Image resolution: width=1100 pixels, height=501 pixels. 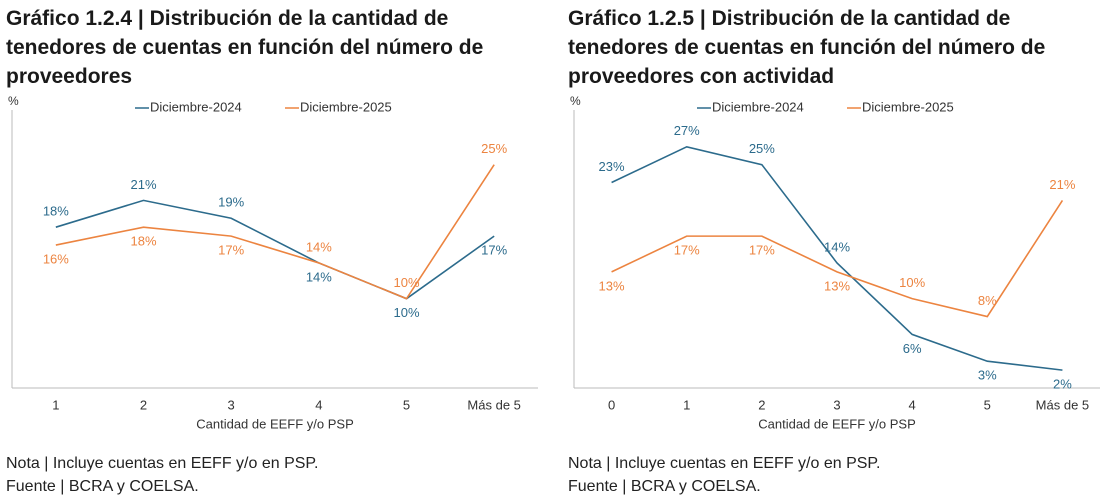 What do you see at coordinates (611, 404) in the screenshot?
I see `x-tick-label: 0` at bounding box center [611, 404].